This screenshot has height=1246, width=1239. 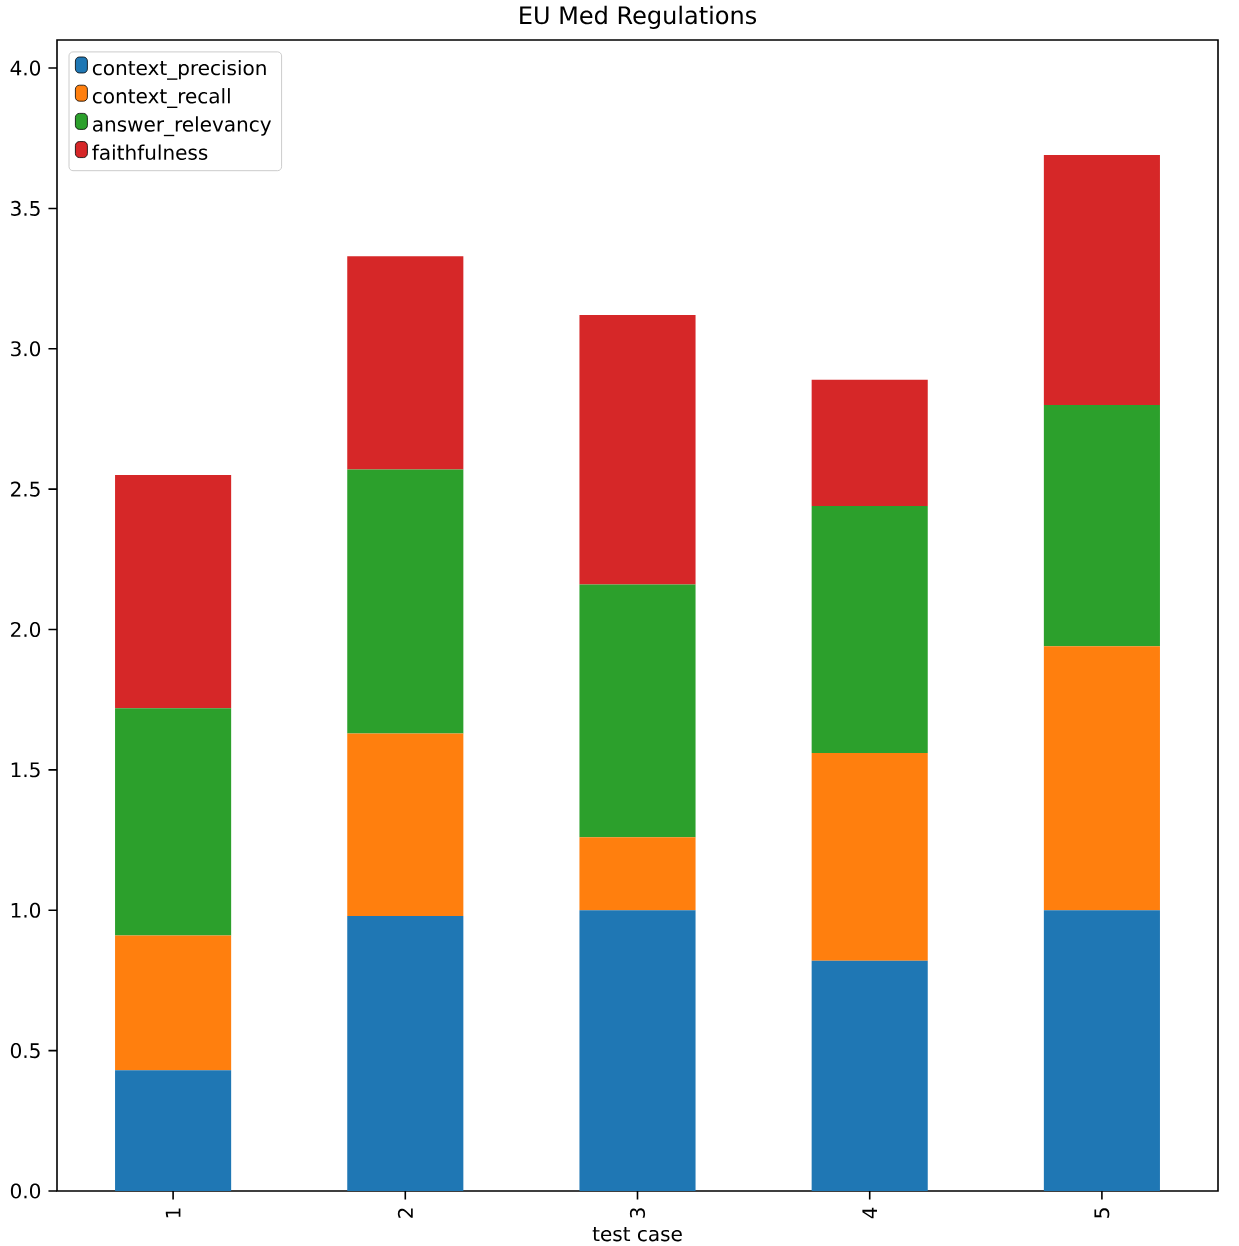 I want to click on x-tick-label: 2, so click(x=405, y=1213).